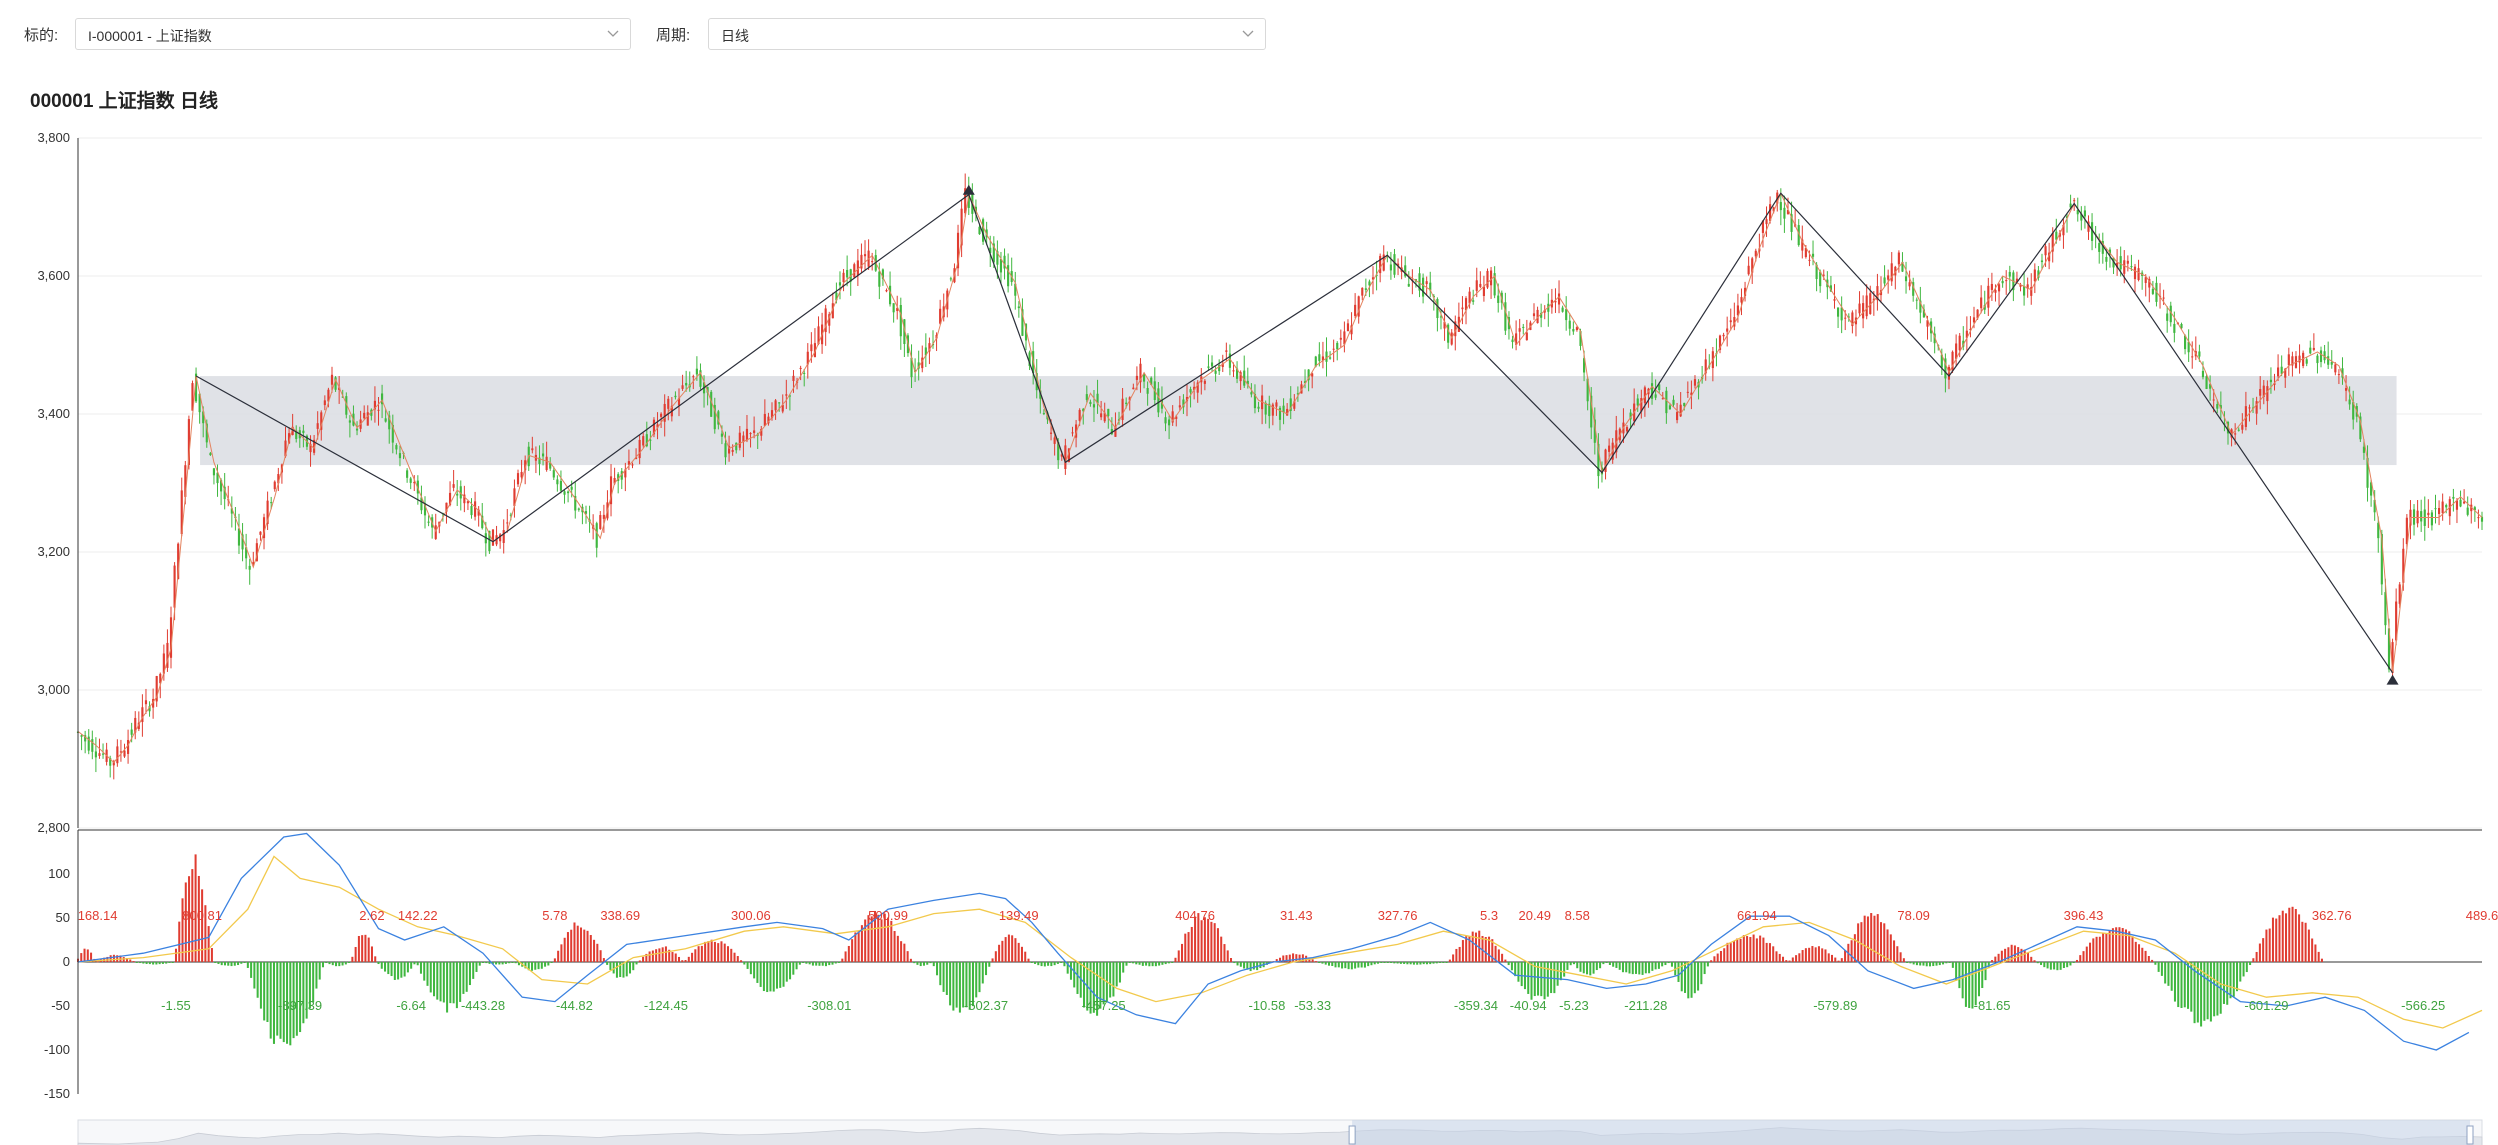  I want to click on macd-tick-label: -50, so click(60, 1005).